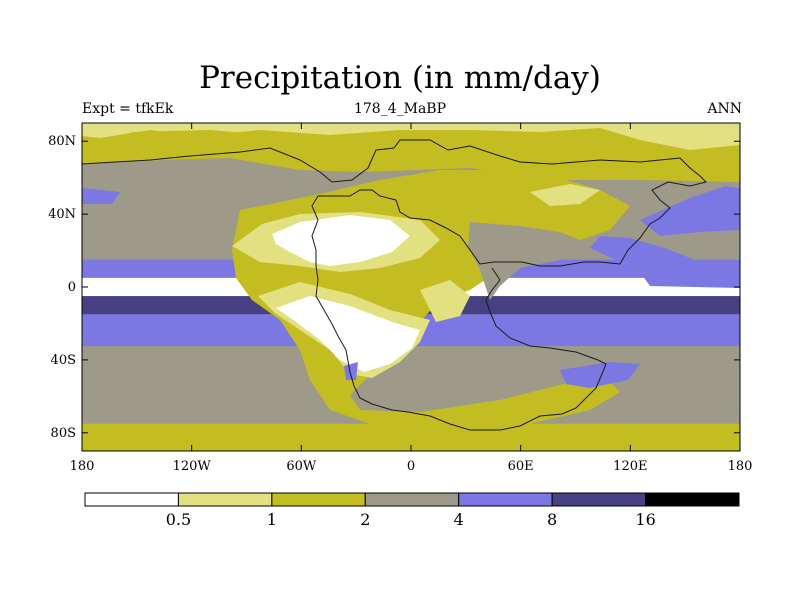 The height and width of the screenshot is (600, 800). Describe the element at coordinates (72, 287) in the screenshot. I see `y-tick-label: 0` at that location.